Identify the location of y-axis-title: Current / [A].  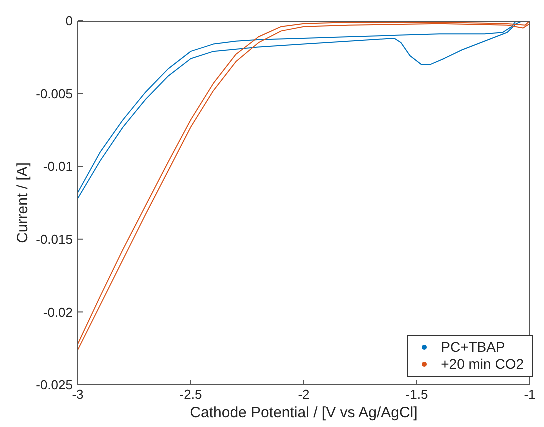
(23, 203).